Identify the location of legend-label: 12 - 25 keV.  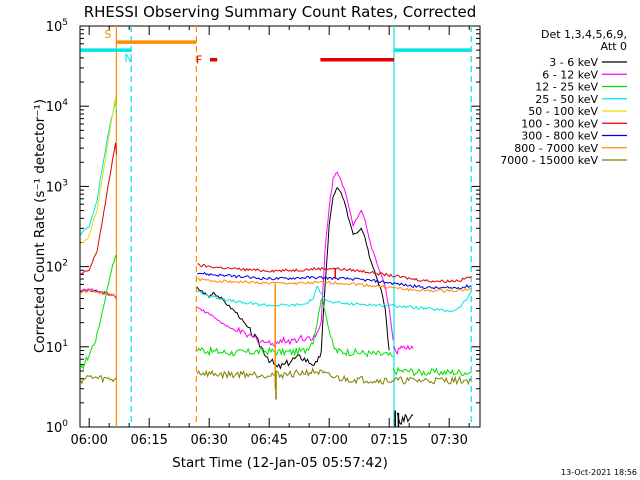
(566, 87).